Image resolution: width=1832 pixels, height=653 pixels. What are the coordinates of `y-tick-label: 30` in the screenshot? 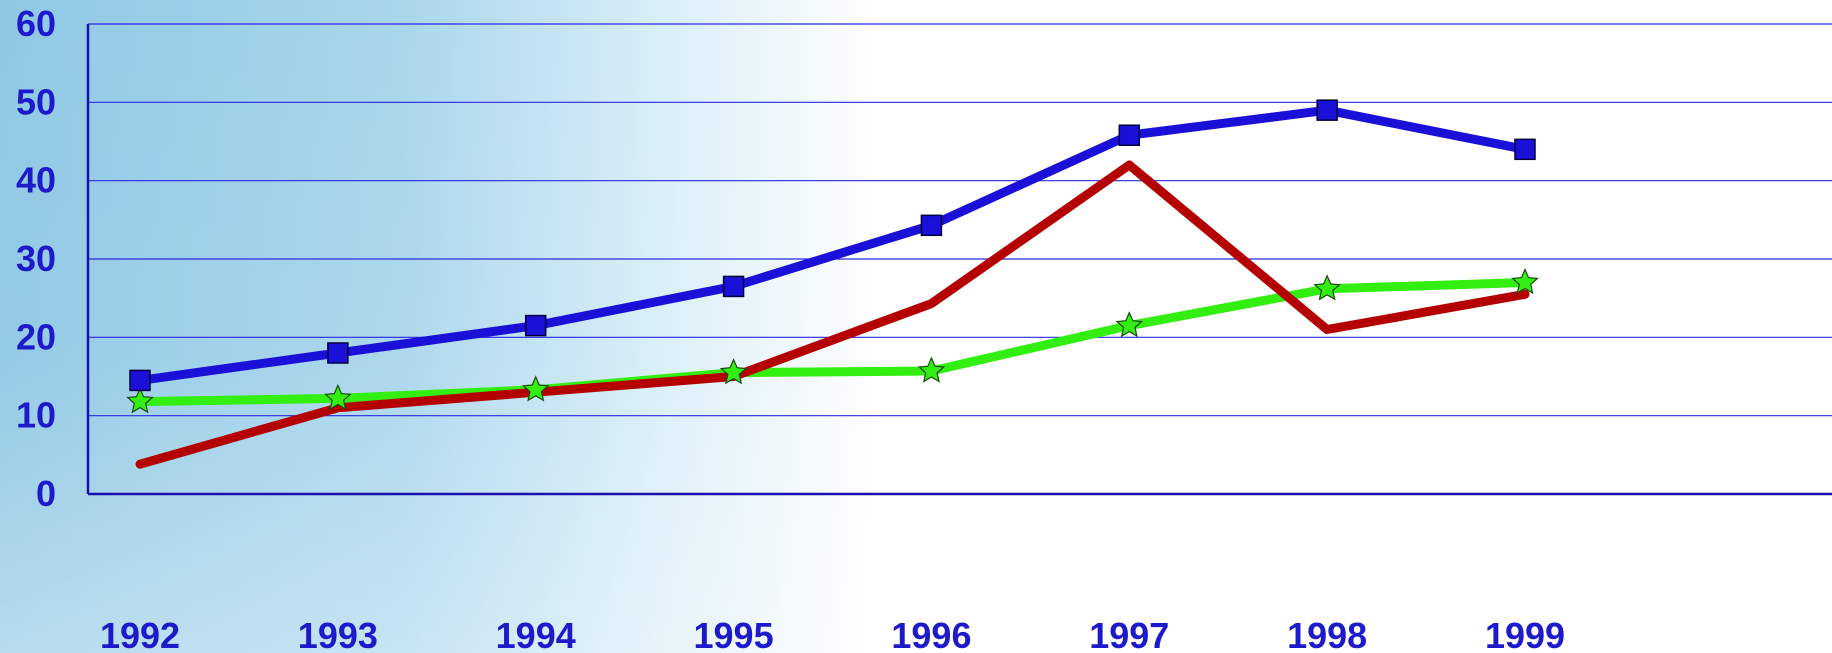 It's located at (36, 258).